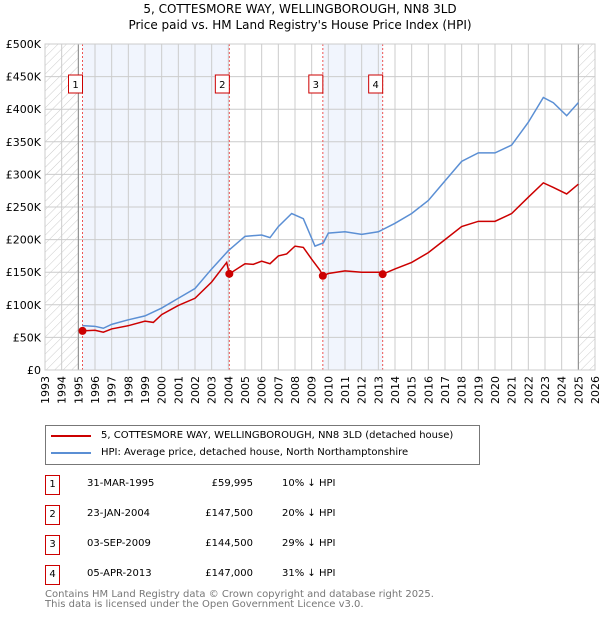  What do you see at coordinates (24, 44) in the screenshot?
I see `y-tick-label: £500K` at bounding box center [24, 44].